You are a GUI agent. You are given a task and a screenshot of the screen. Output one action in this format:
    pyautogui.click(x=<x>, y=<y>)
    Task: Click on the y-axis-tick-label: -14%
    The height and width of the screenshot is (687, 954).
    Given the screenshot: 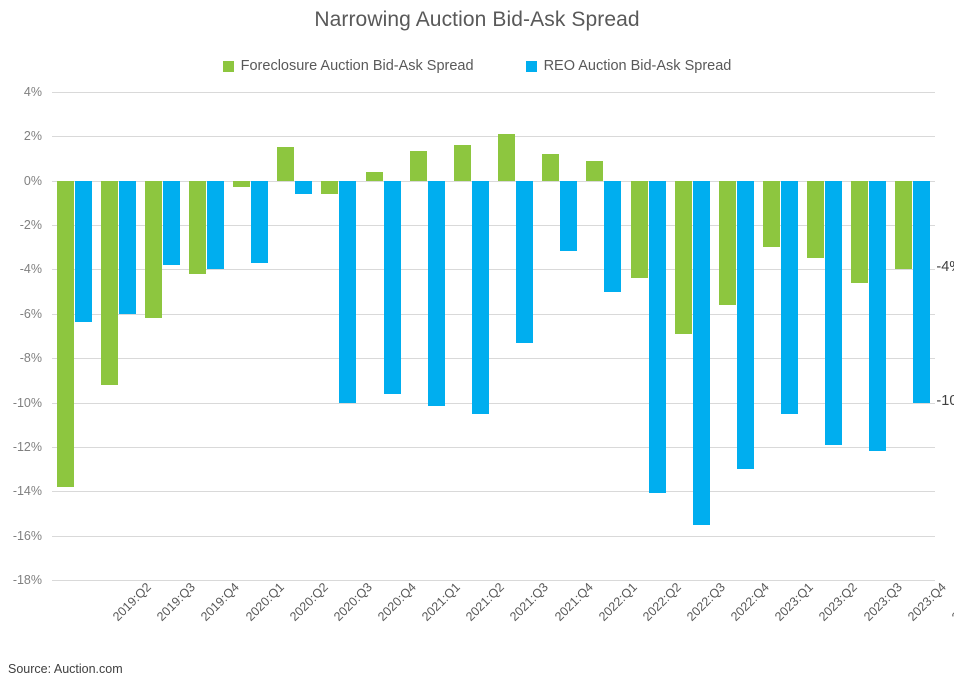 What is the action you would take?
    pyautogui.click(x=27, y=491)
    